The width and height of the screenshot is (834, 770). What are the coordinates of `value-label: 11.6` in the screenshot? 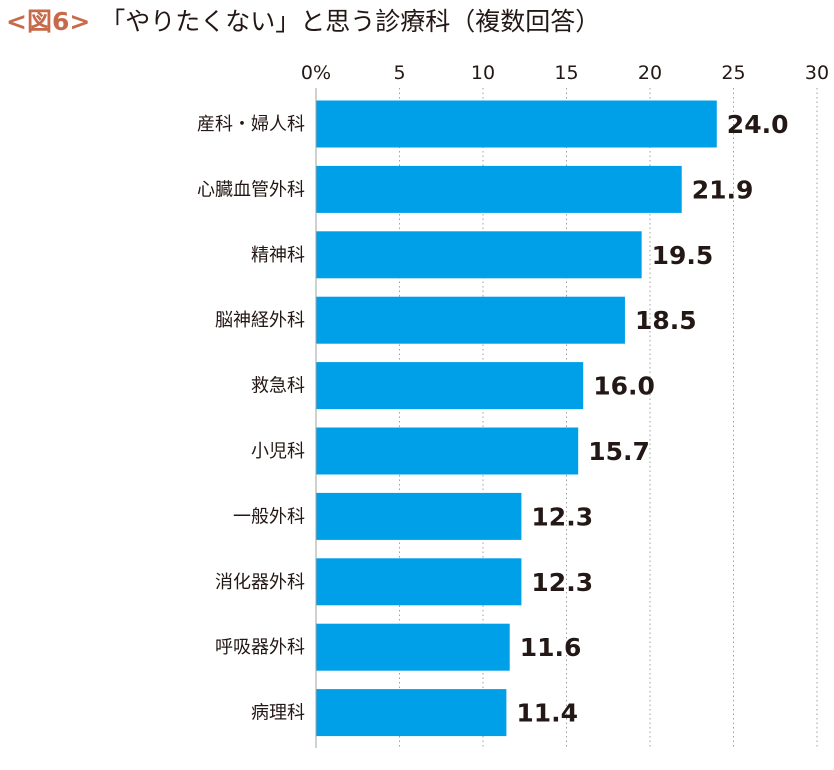 It's located at (551, 647).